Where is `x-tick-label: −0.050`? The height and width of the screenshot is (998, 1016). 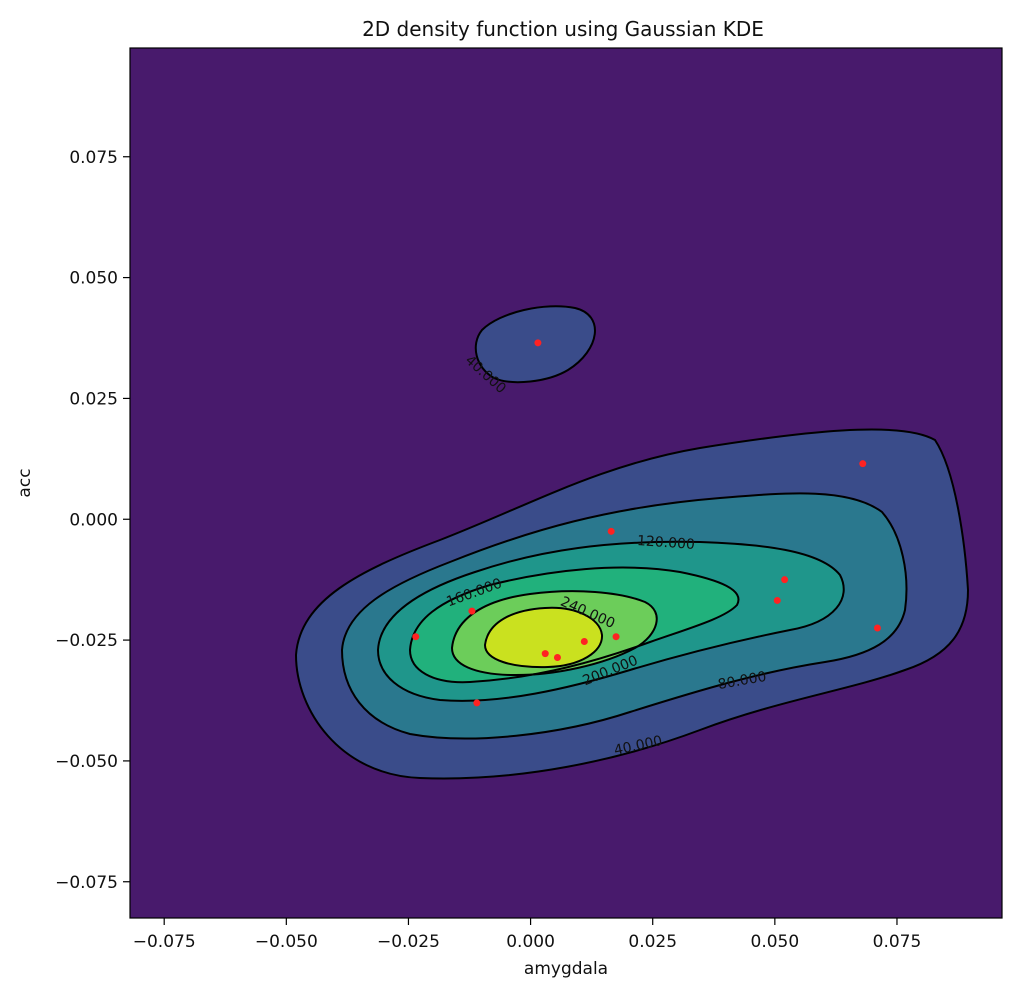
x-tick-label: −0.050 is located at coordinates (286, 942).